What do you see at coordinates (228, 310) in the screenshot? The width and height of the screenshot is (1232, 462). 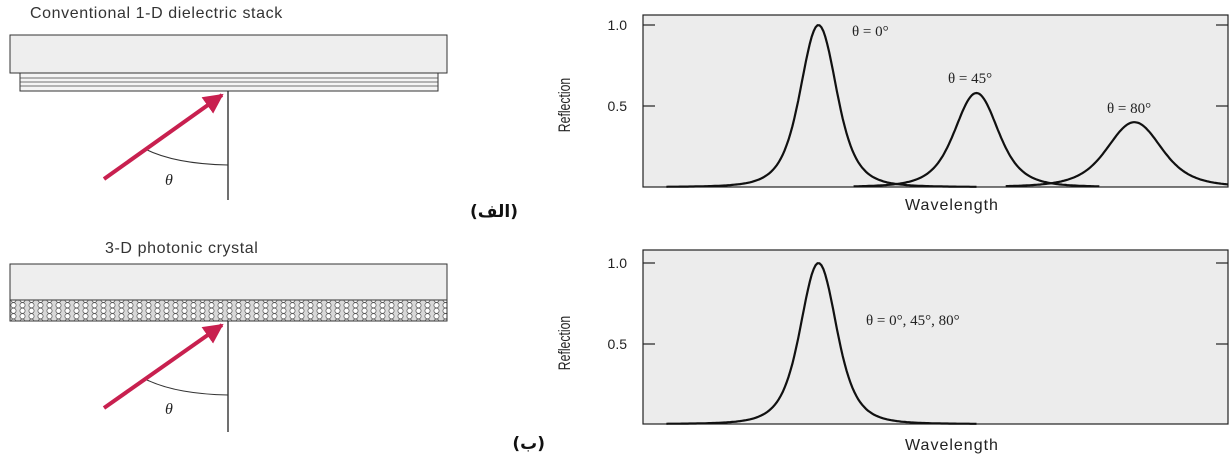 I see `photonic-lattice` at bounding box center [228, 310].